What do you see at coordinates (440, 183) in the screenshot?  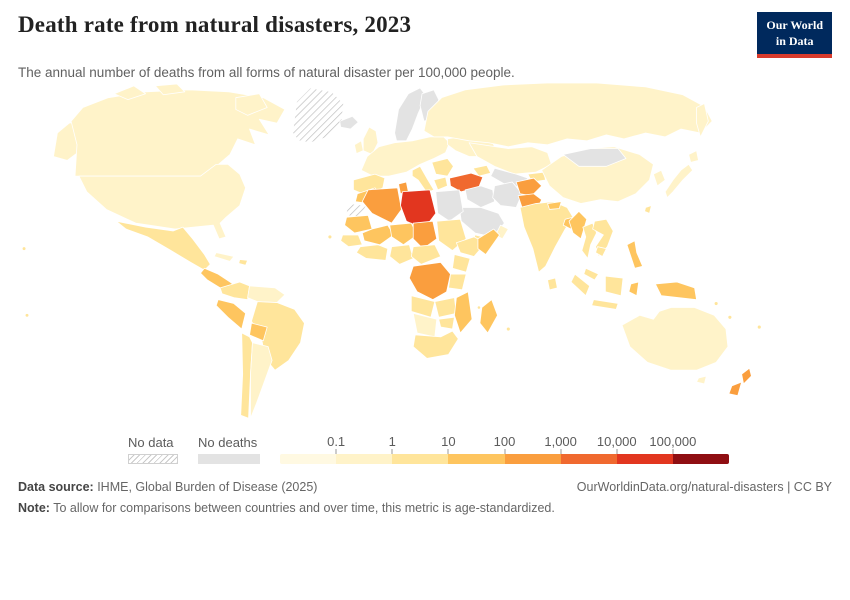 I see `map-region-greece` at bounding box center [440, 183].